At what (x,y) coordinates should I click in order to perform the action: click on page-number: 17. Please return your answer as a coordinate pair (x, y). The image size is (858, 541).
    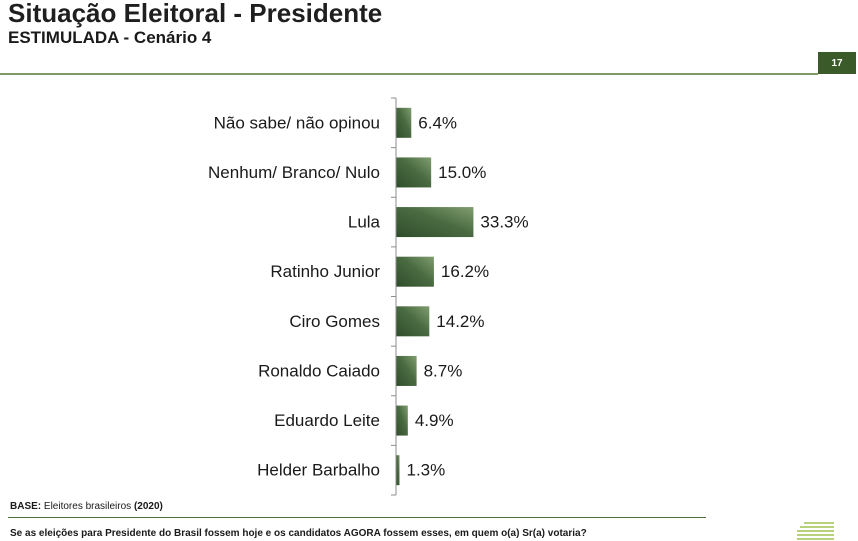
    Looking at the image, I should click on (837, 63).